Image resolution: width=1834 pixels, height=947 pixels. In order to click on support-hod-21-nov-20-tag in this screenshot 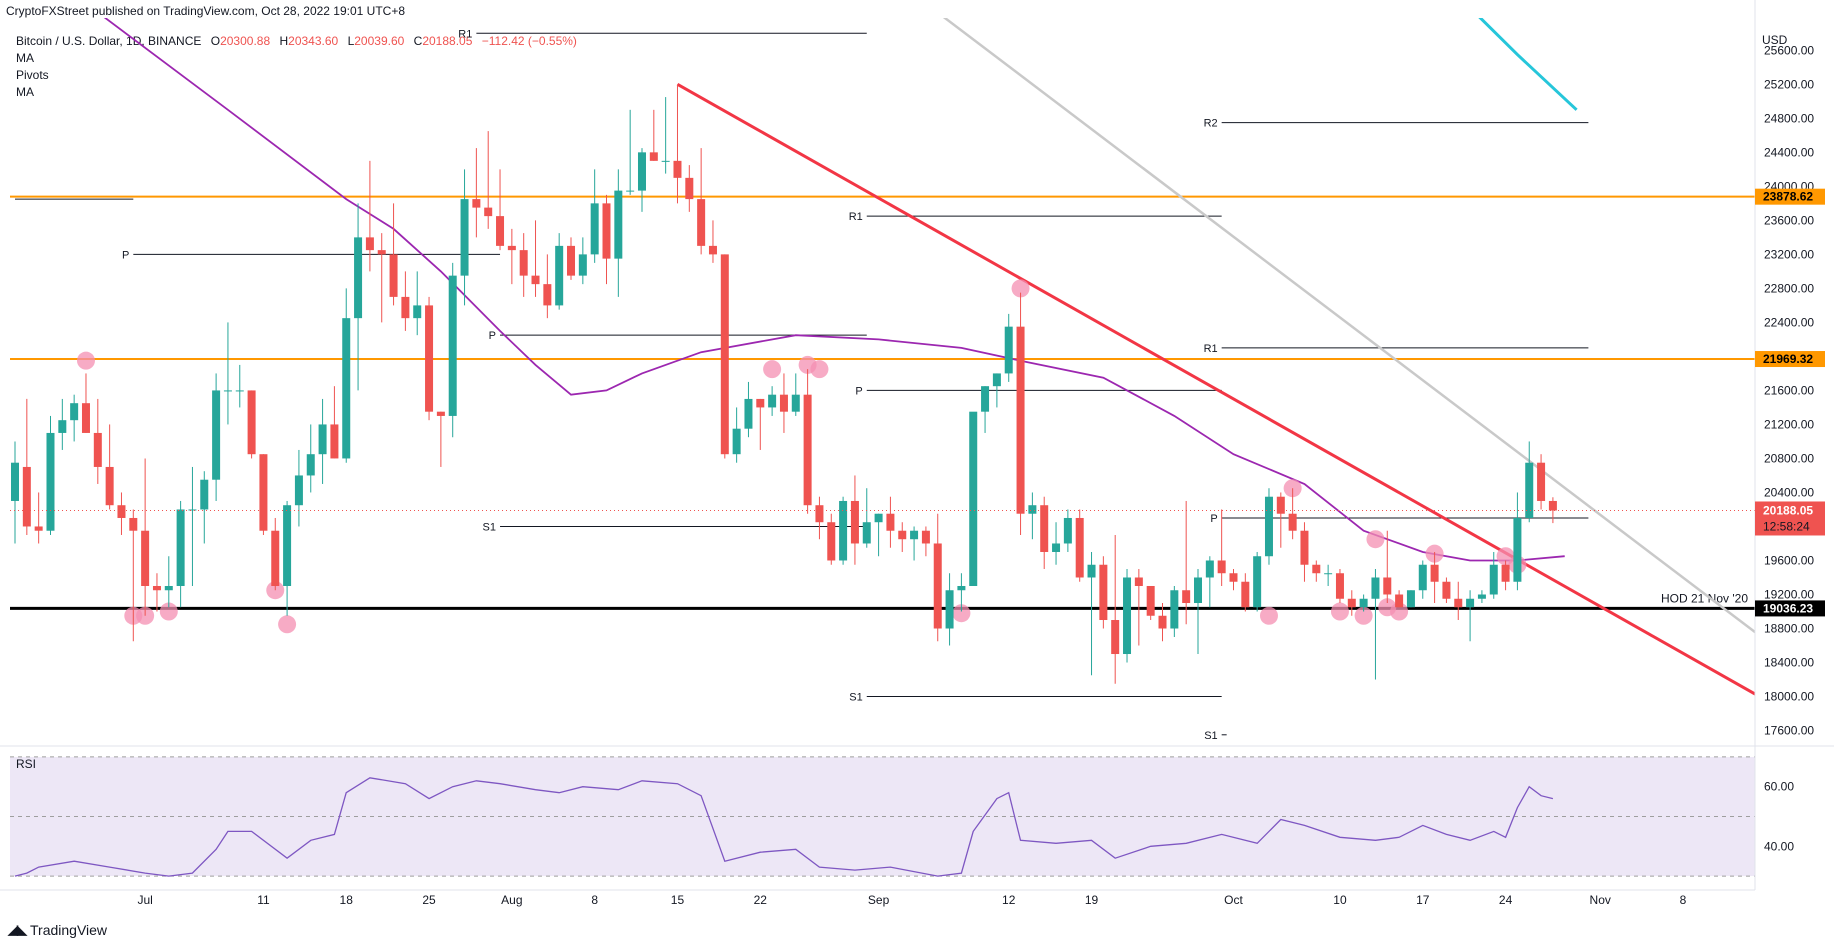, I will do `click(1790, 608)`.